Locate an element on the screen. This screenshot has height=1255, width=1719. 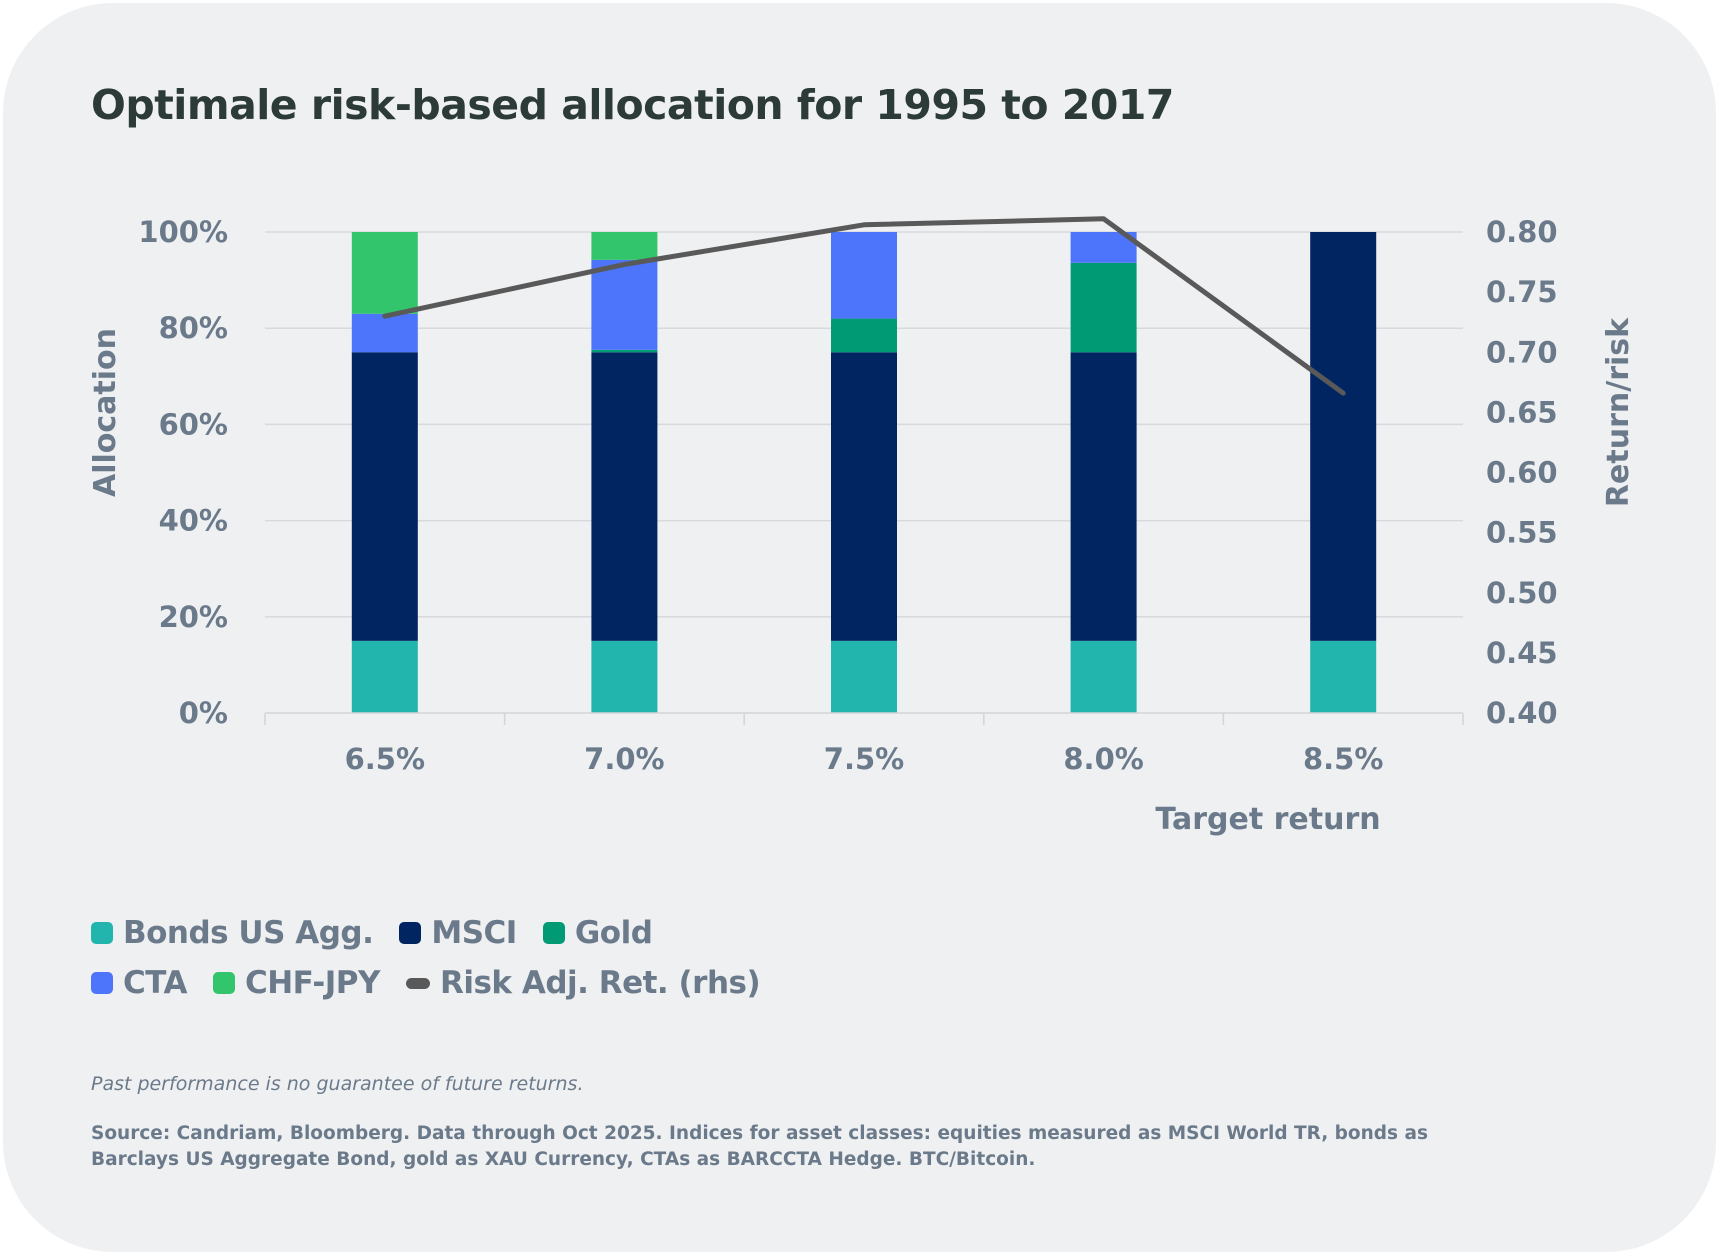
x-tick-label: 7.0% is located at coordinates (624, 759).